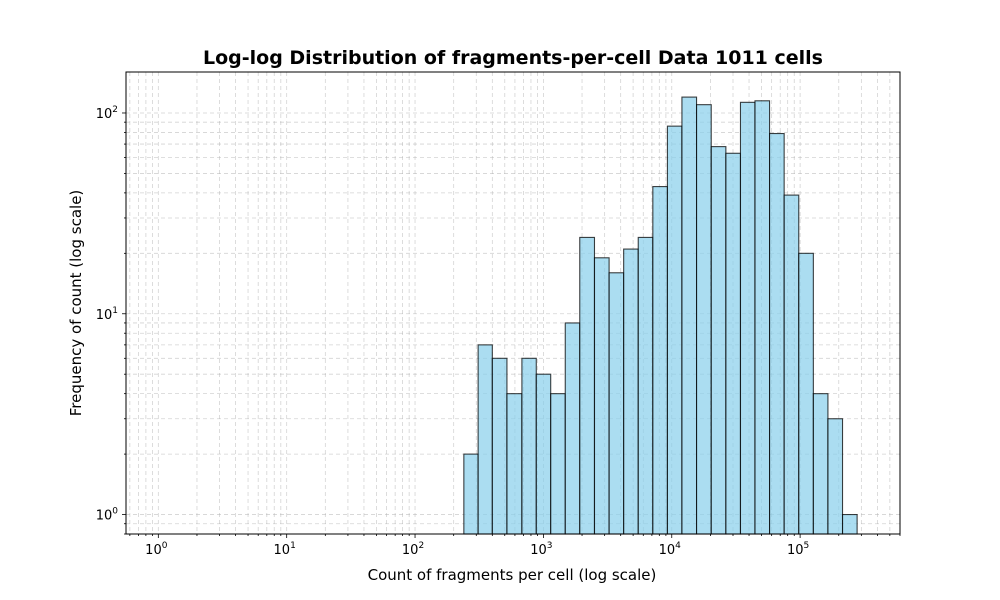 This screenshot has height=600, width=1000. I want to click on x-tick-label: 10², so click(413, 549).